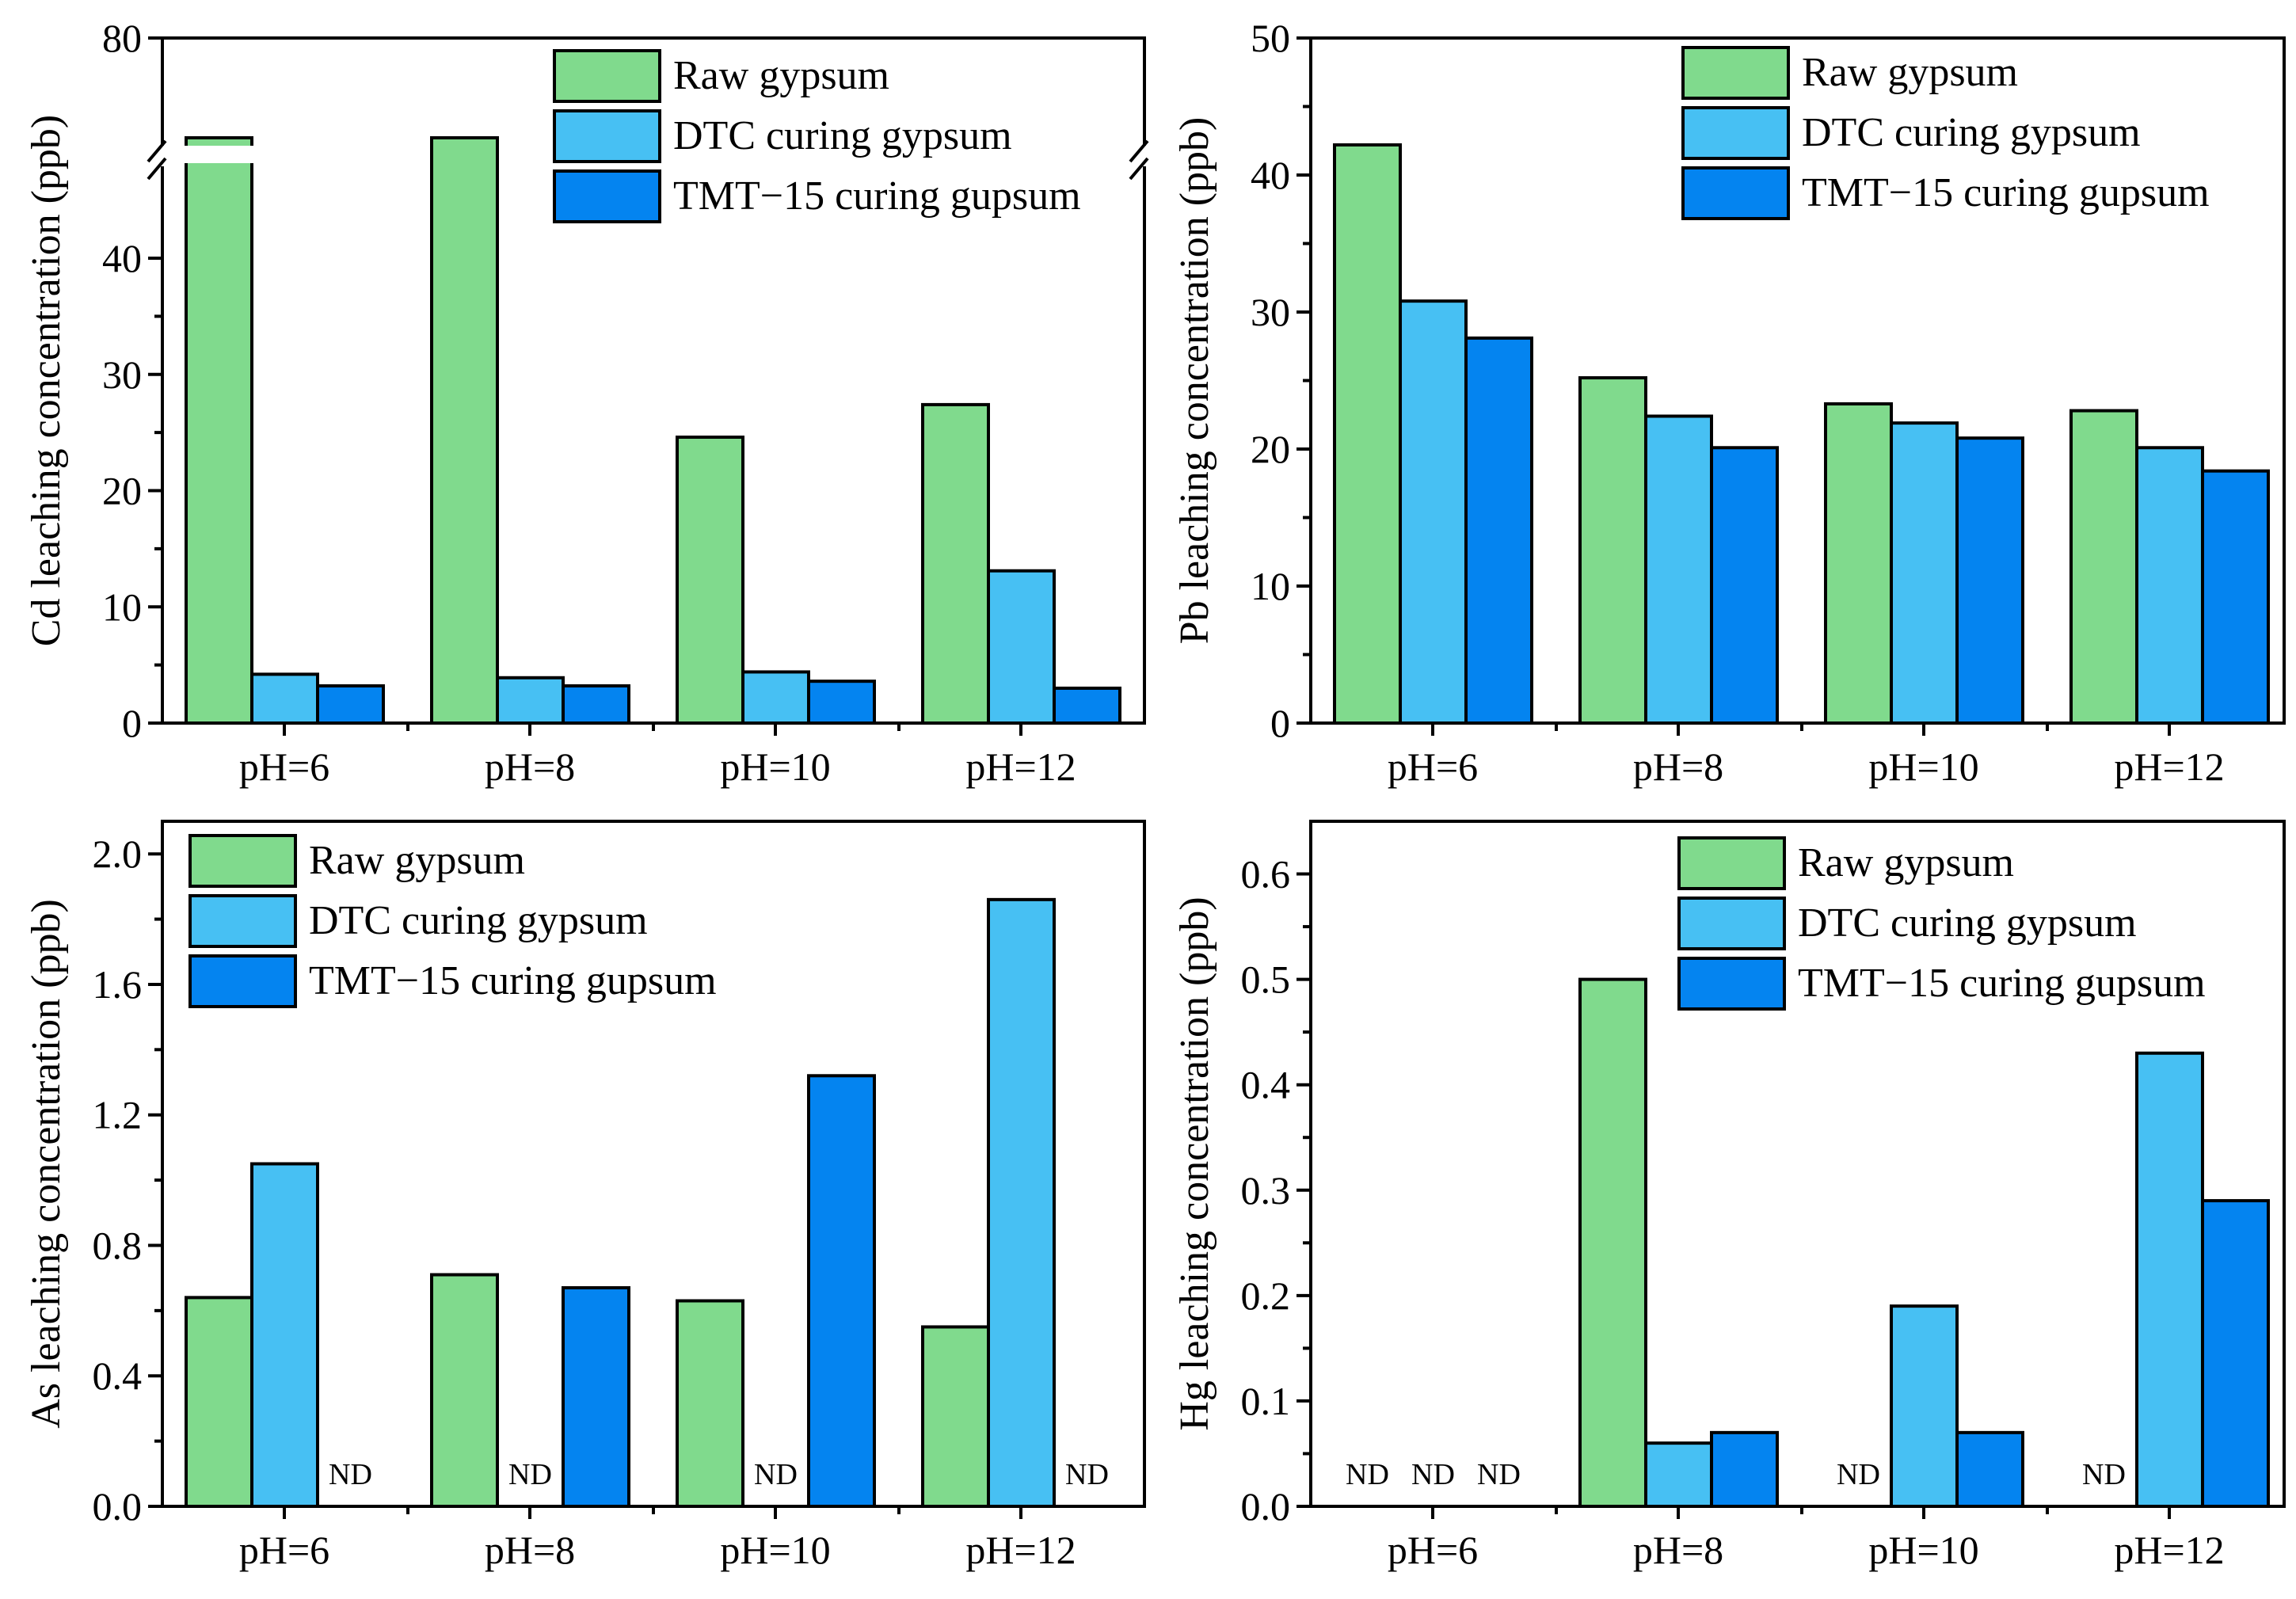 The height and width of the screenshot is (1599, 2296). Describe the element at coordinates (1195, 381) in the screenshot. I see `y-axis-label: Pb leaching concentration (ppb)` at that location.